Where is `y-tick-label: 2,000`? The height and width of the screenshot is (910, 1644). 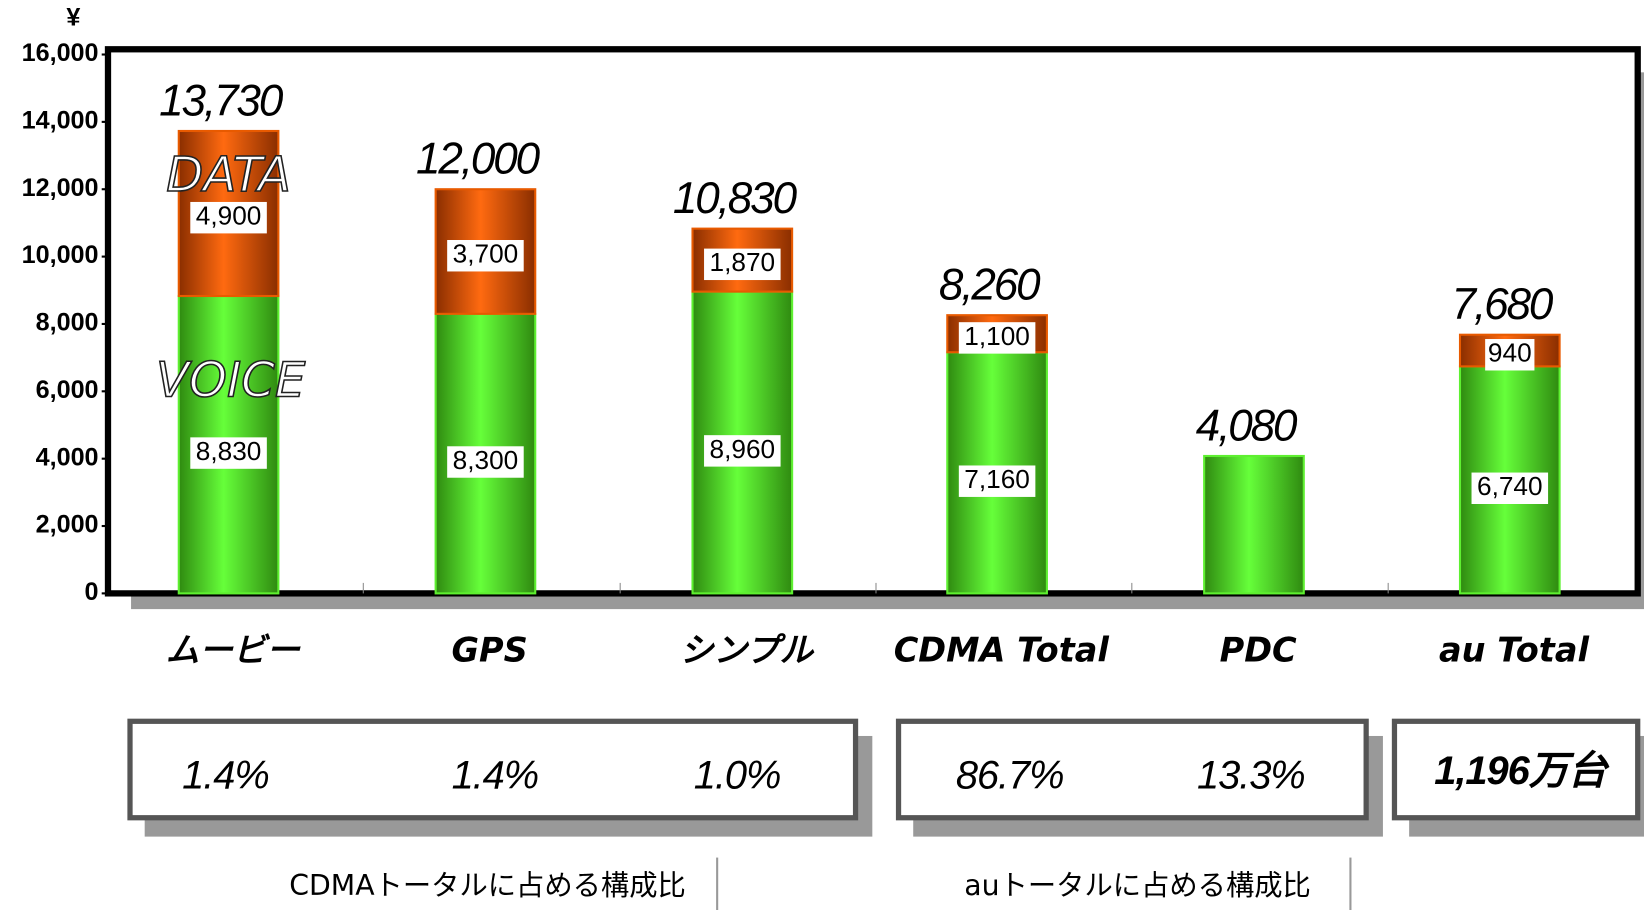
y-tick-label: 2,000 is located at coordinates (67, 525).